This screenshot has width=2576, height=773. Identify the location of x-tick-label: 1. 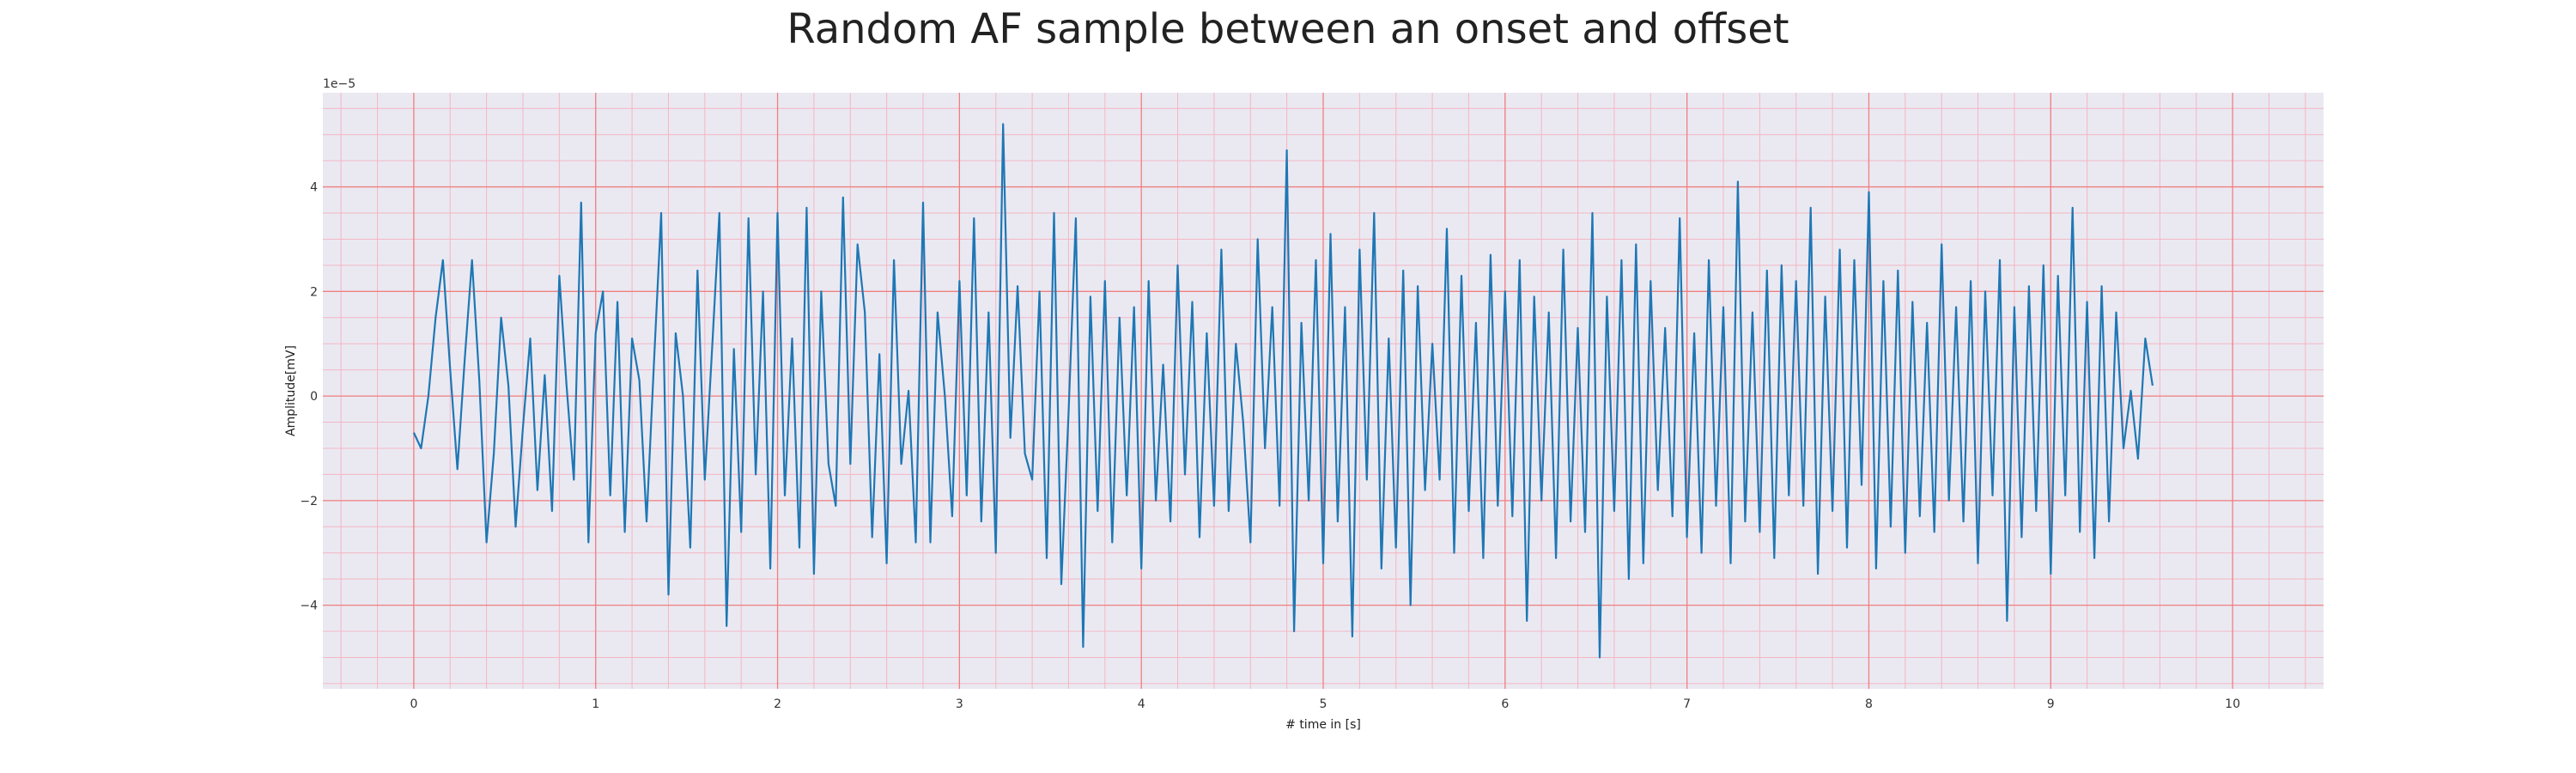
(596, 704).